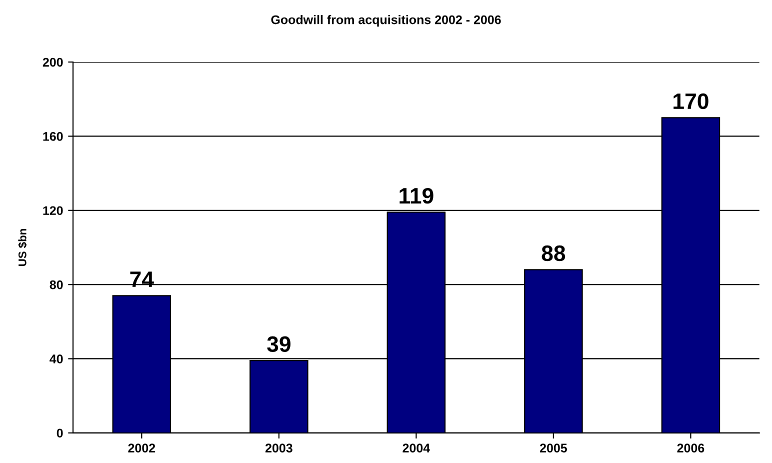 The width and height of the screenshot is (772, 463). I want to click on y-axis-title: US $bn, so click(23, 247).